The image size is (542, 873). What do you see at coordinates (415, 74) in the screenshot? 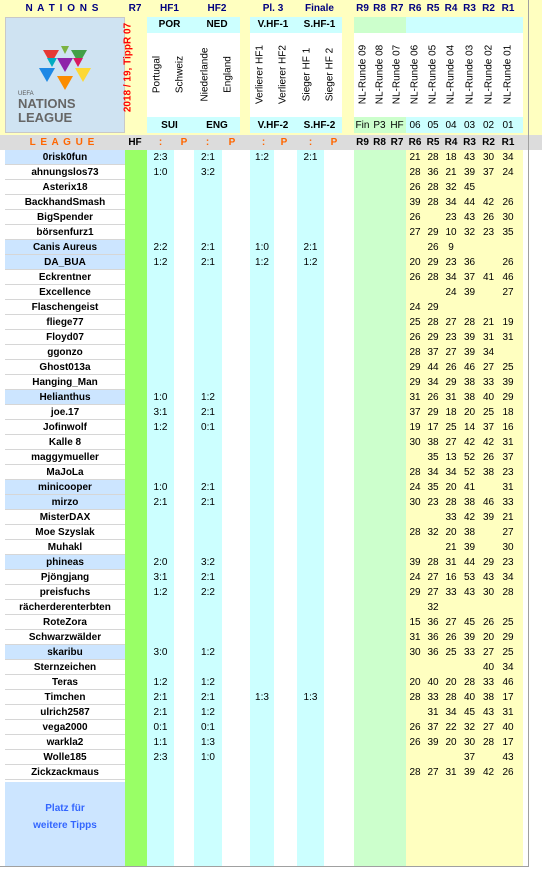
I see `round-name-vertical: NL-Runde 06` at bounding box center [415, 74].